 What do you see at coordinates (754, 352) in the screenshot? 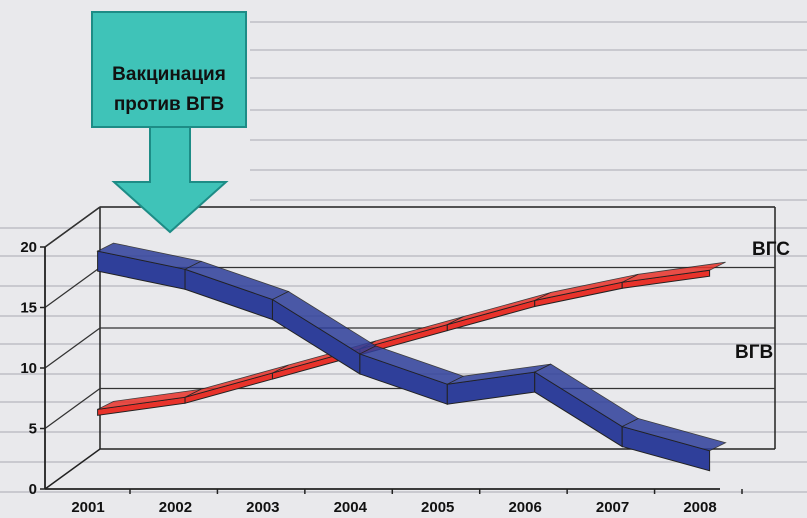
I see `series-label: ВГВ` at bounding box center [754, 352].